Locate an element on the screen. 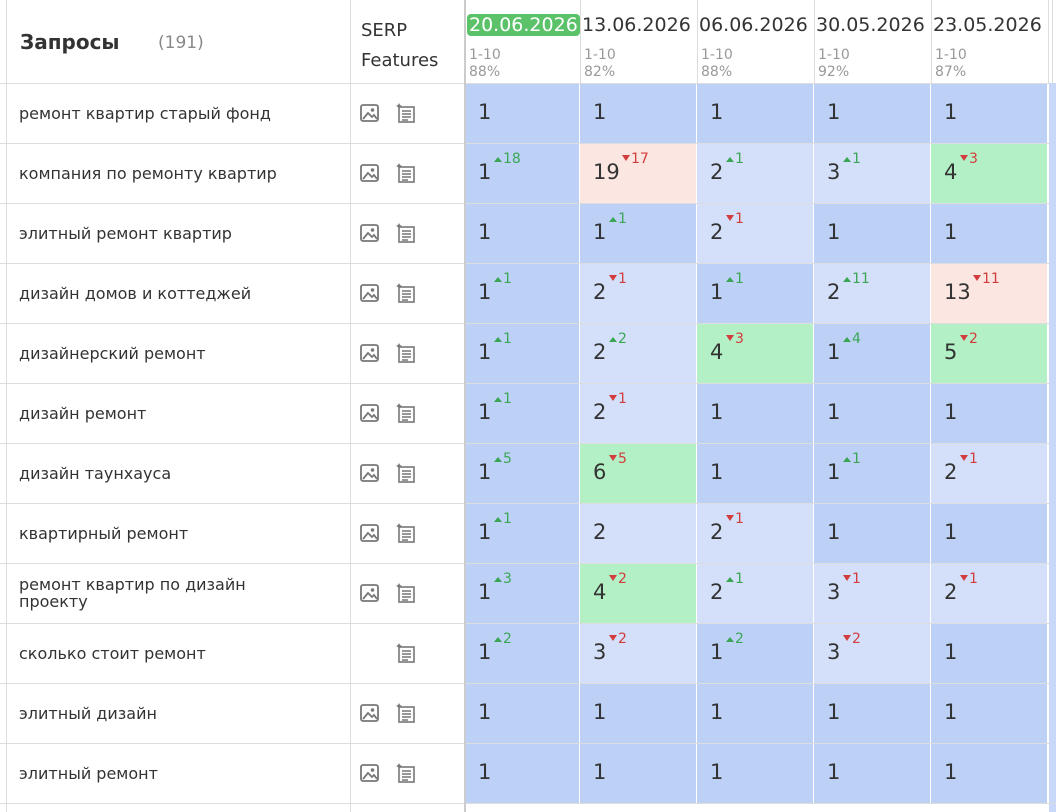  date-header: 20.06.2026 is located at coordinates (523, 25).